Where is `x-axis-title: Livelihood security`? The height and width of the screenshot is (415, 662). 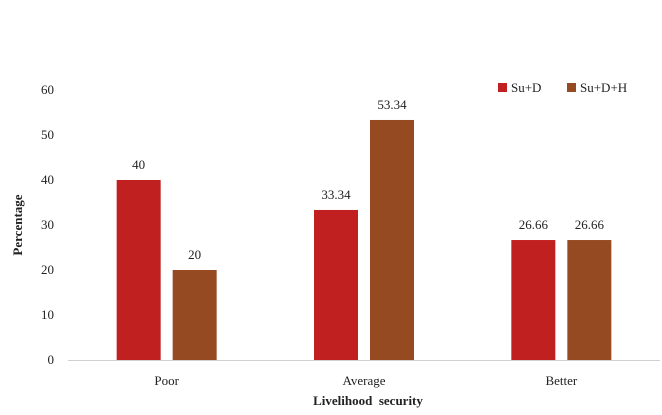
x-axis-title: Livelihood security is located at coordinates (368, 400).